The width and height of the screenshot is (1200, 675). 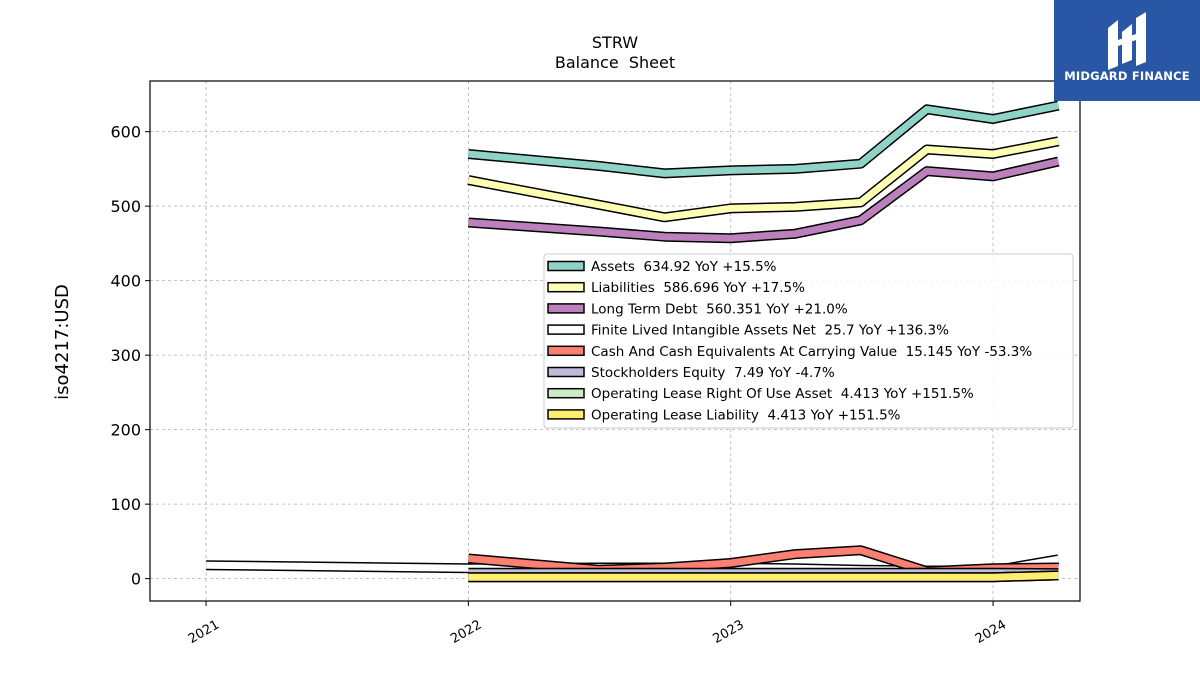 I want to click on series-line-operating-lease-liability, so click(x=763, y=576).